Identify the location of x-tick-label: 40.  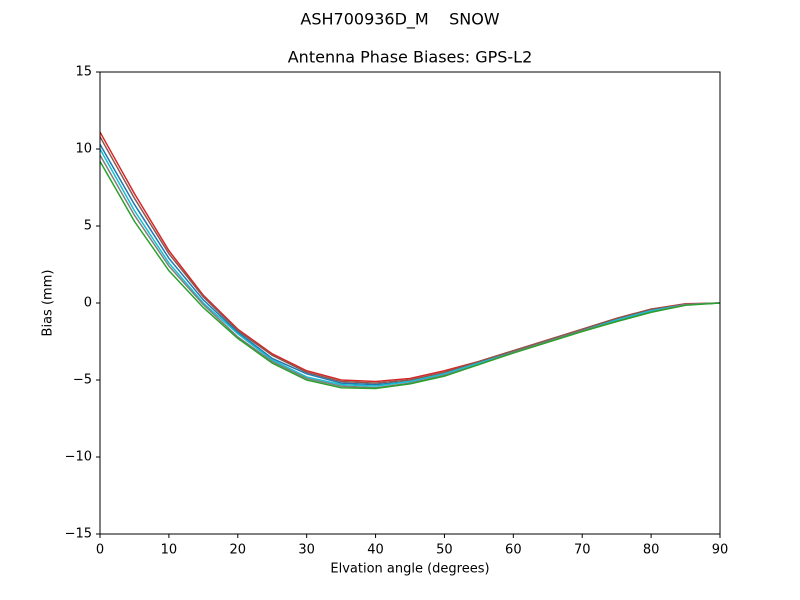
(375, 550).